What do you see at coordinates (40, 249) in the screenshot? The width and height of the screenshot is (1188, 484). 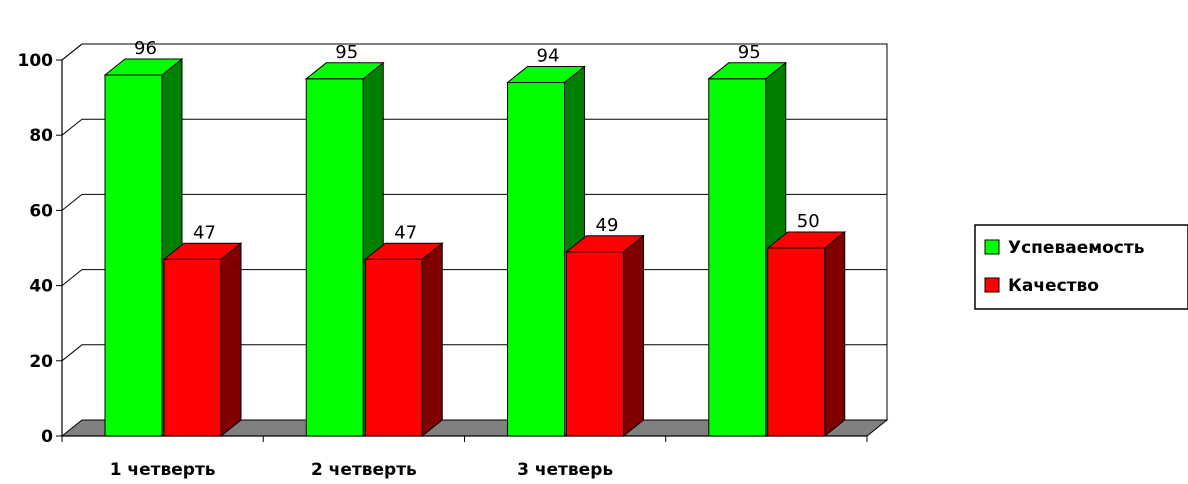 I see `y-axis: 0 20 40 60 80 100` at bounding box center [40, 249].